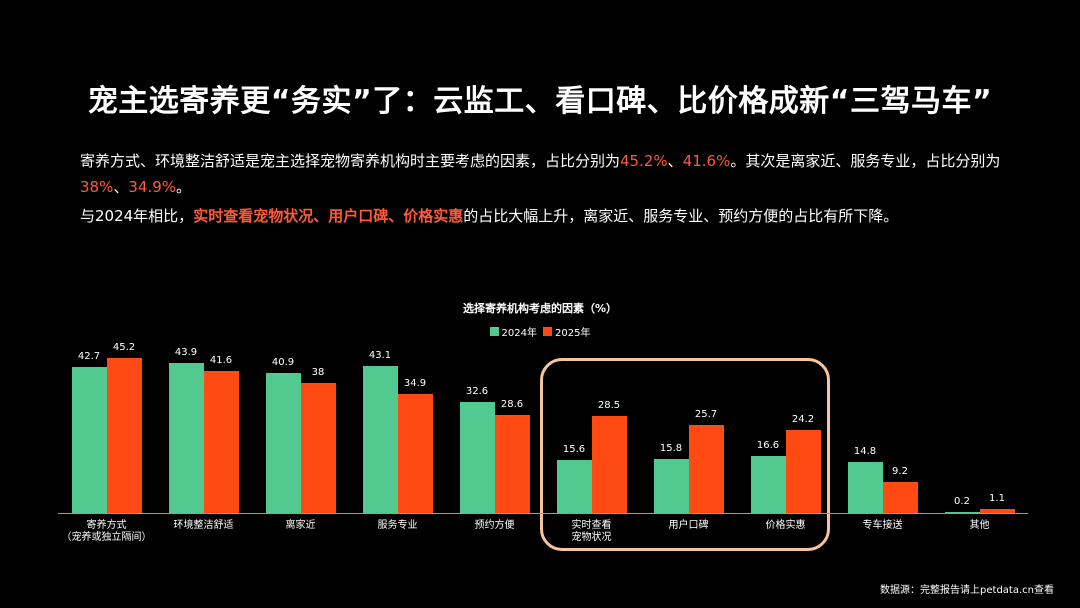 The image size is (1080, 608). I want to click on x-axis-label: 预约方便, so click(495, 526).